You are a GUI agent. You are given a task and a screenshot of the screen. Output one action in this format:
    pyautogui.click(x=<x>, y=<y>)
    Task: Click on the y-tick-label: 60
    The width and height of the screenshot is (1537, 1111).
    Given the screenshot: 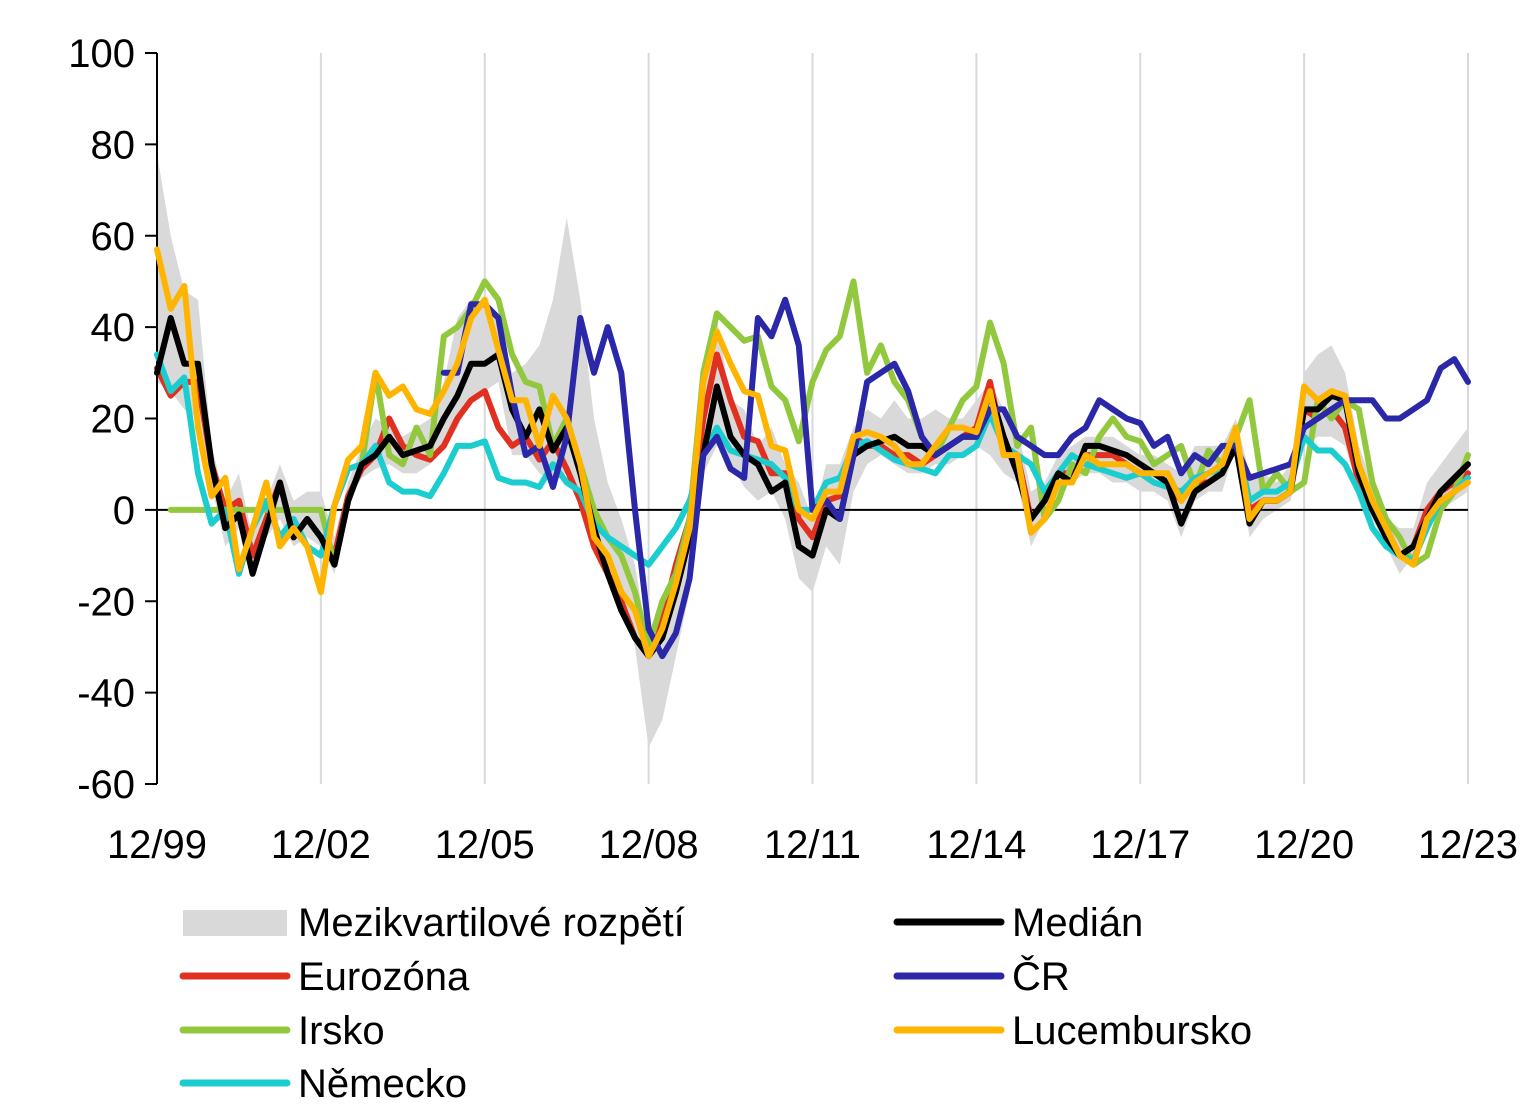 What is the action you would take?
    pyautogui.click(x=113, y=237)
    